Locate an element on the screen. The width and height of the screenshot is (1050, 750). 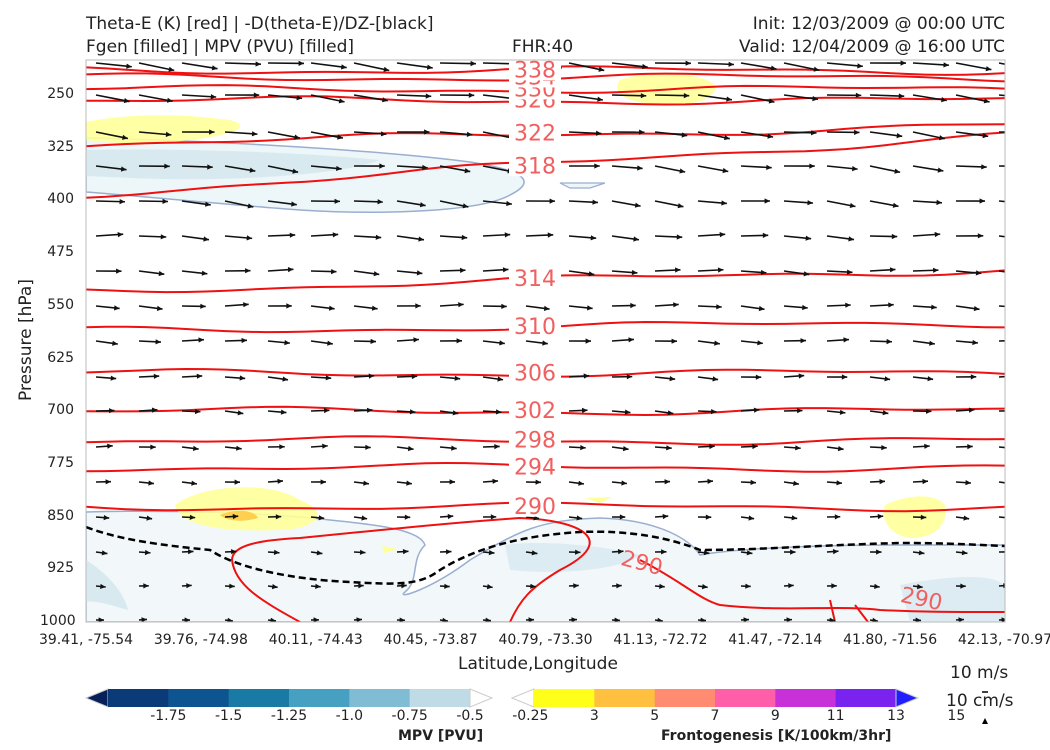
theta-e-label-338: 338 is located at coordinates (535, 70).